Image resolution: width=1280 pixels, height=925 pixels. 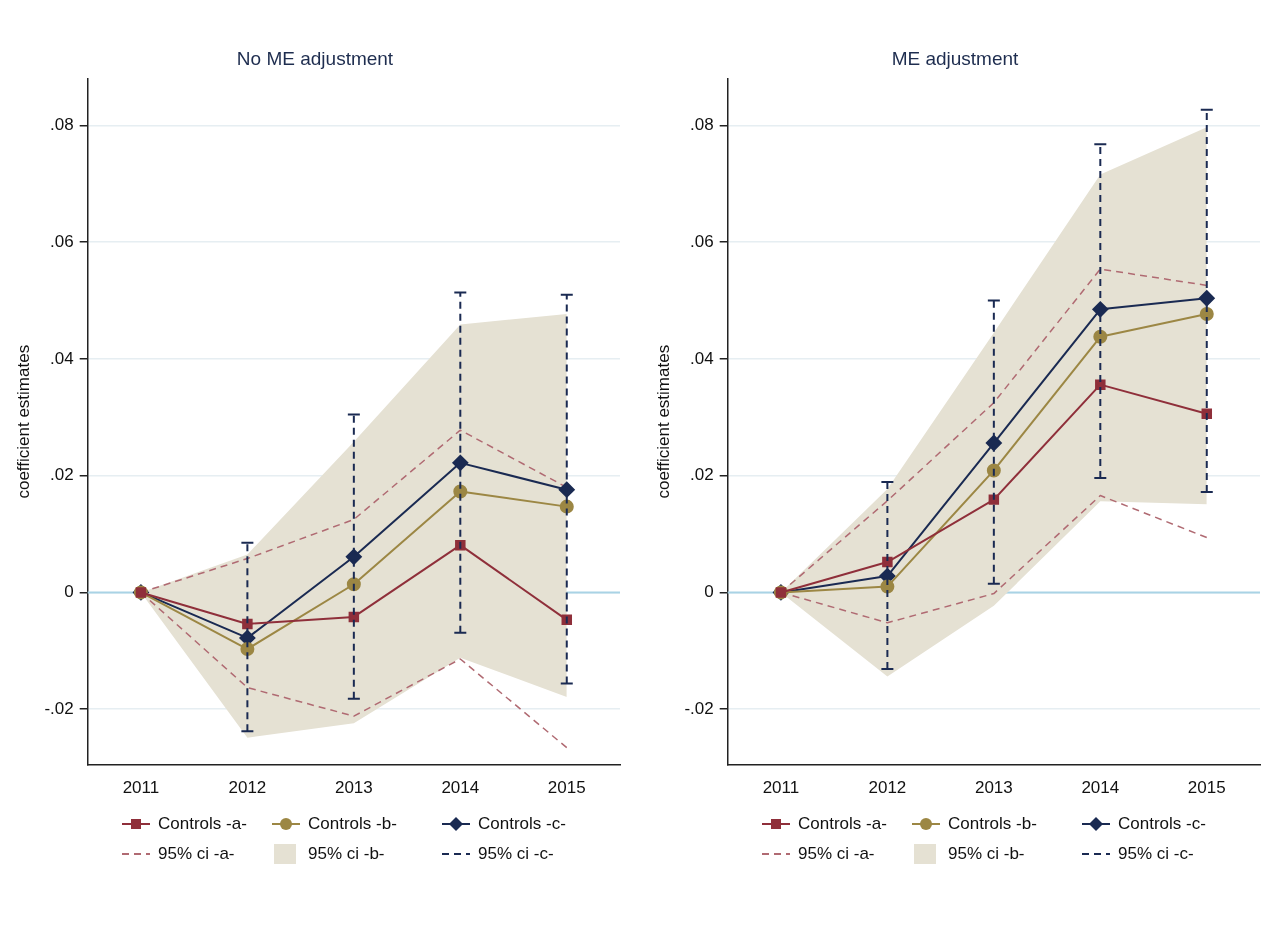 What do you see at coordinates (955, 58) in the screenshot?
I see `chart-title: ME adjustment` at bounding box center [955, 58].